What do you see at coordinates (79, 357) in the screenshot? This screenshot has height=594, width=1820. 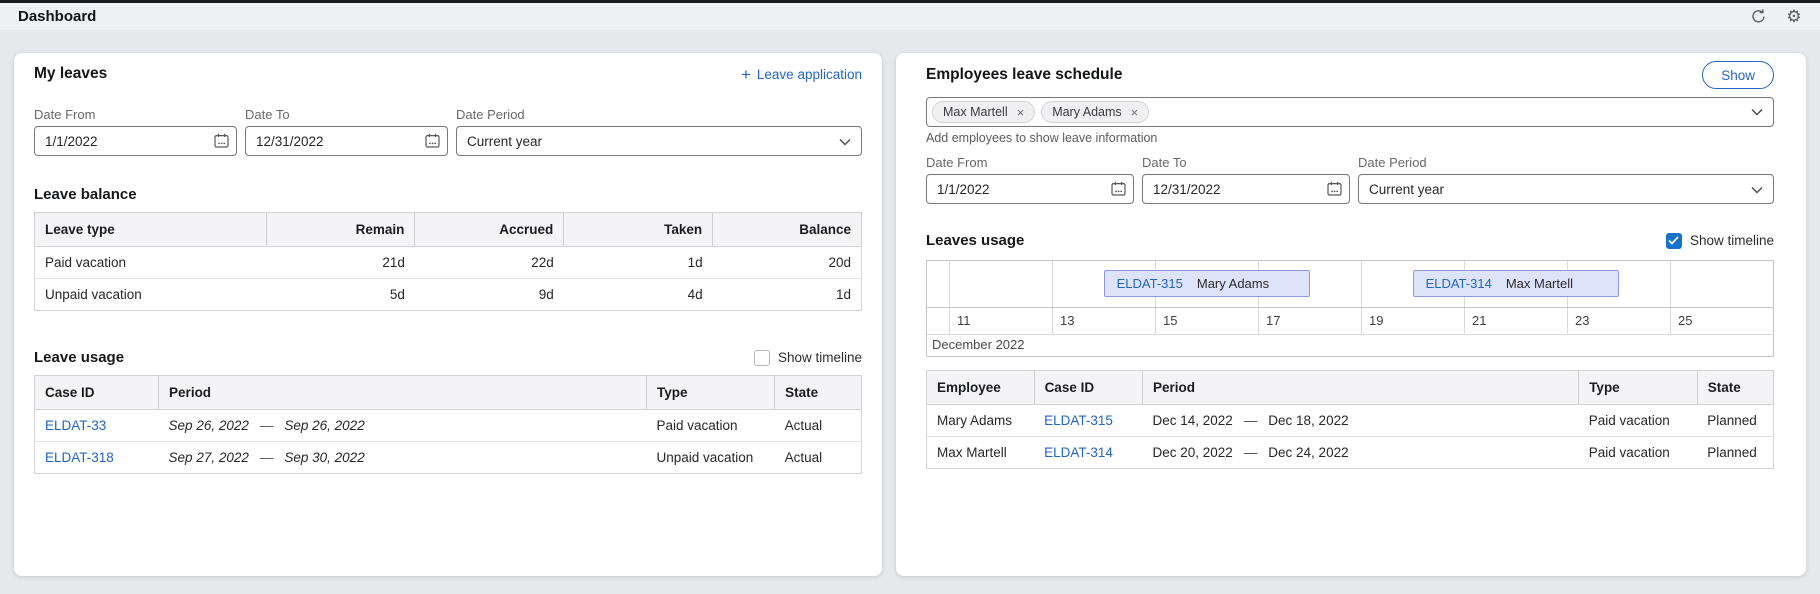 I see `leave-usage-title: Leave usage` at bounding box center [79, 357].